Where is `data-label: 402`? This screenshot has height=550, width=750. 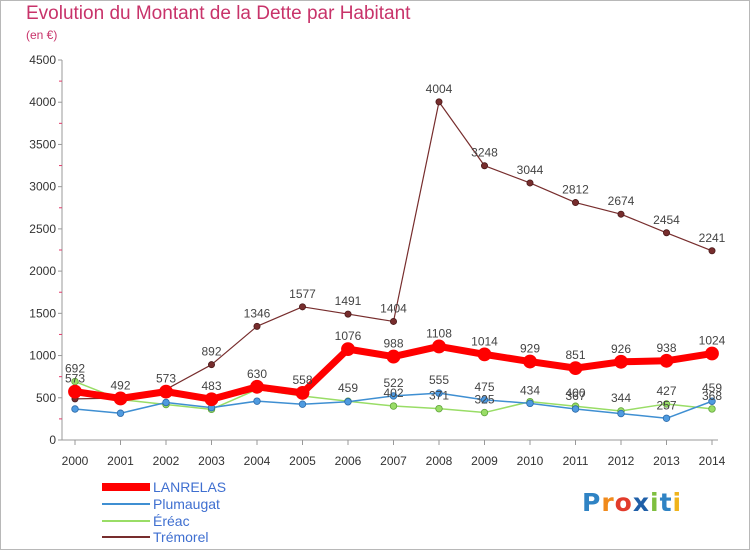 data-label: 402 is located at coordinates (393, 393).